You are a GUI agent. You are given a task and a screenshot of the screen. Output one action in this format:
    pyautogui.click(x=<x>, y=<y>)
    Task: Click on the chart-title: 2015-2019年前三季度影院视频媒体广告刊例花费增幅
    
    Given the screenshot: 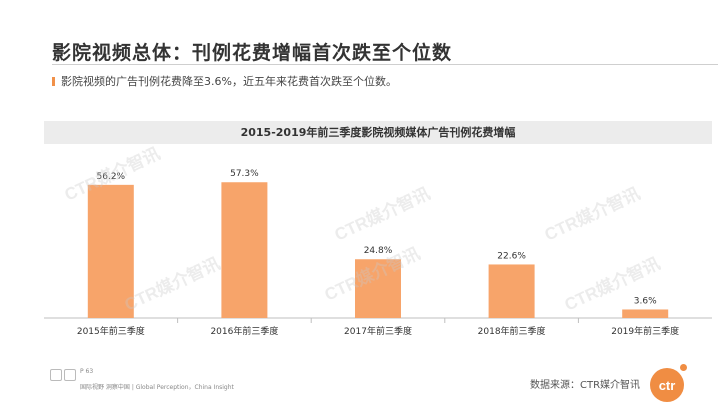 What is the action you would take?
    pyautogui.click(x=378, y=132)
    